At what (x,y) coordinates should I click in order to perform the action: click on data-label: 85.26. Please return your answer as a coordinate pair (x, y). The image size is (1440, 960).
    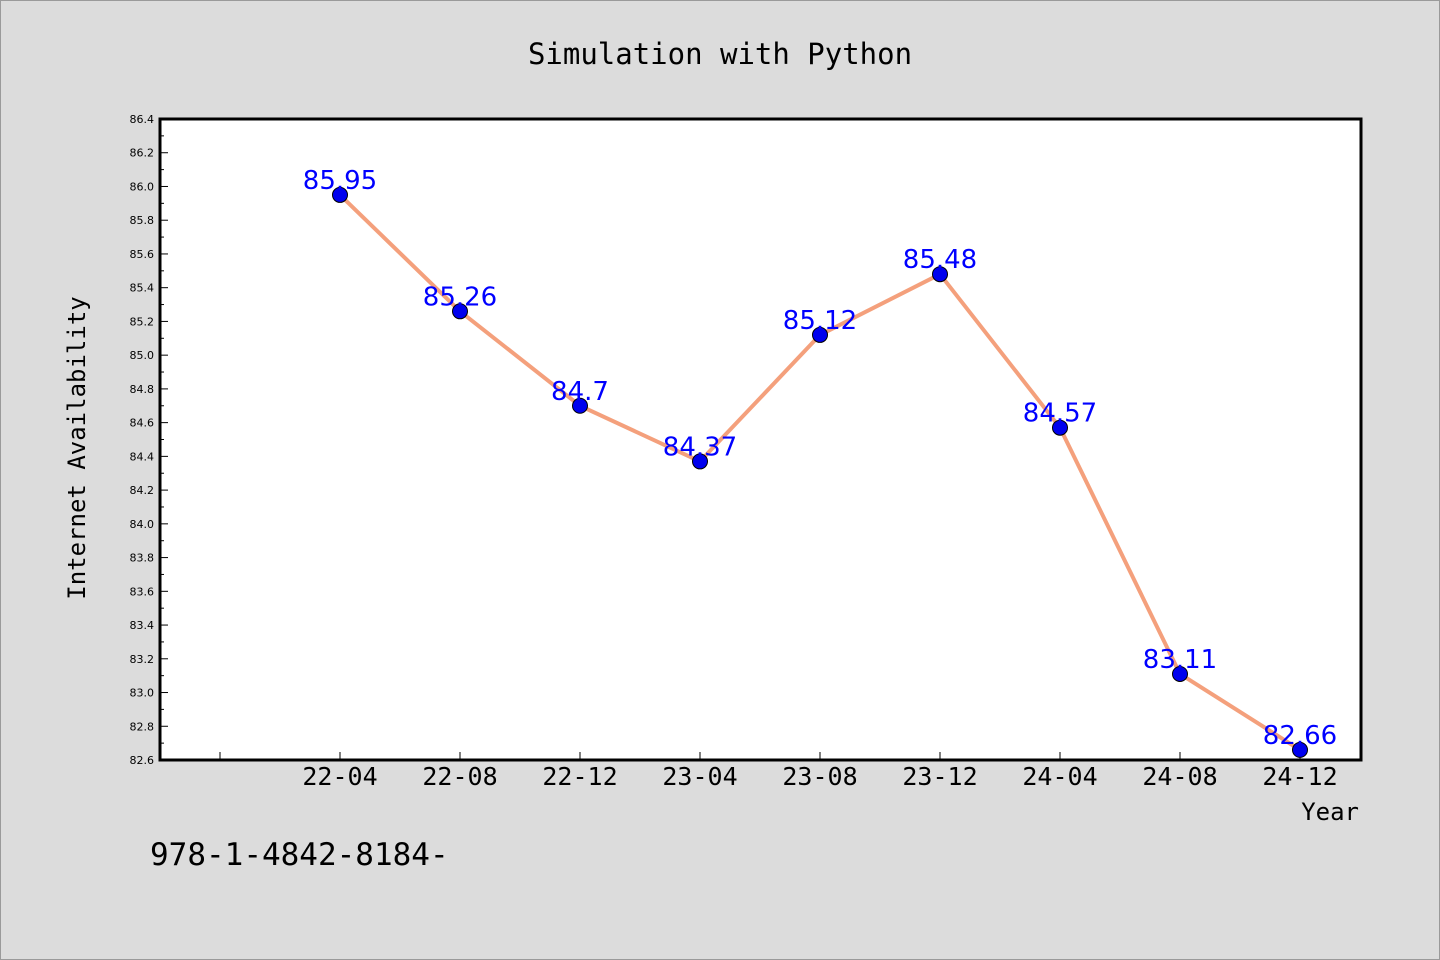
    Looking at the image, I should click on (460, 297).